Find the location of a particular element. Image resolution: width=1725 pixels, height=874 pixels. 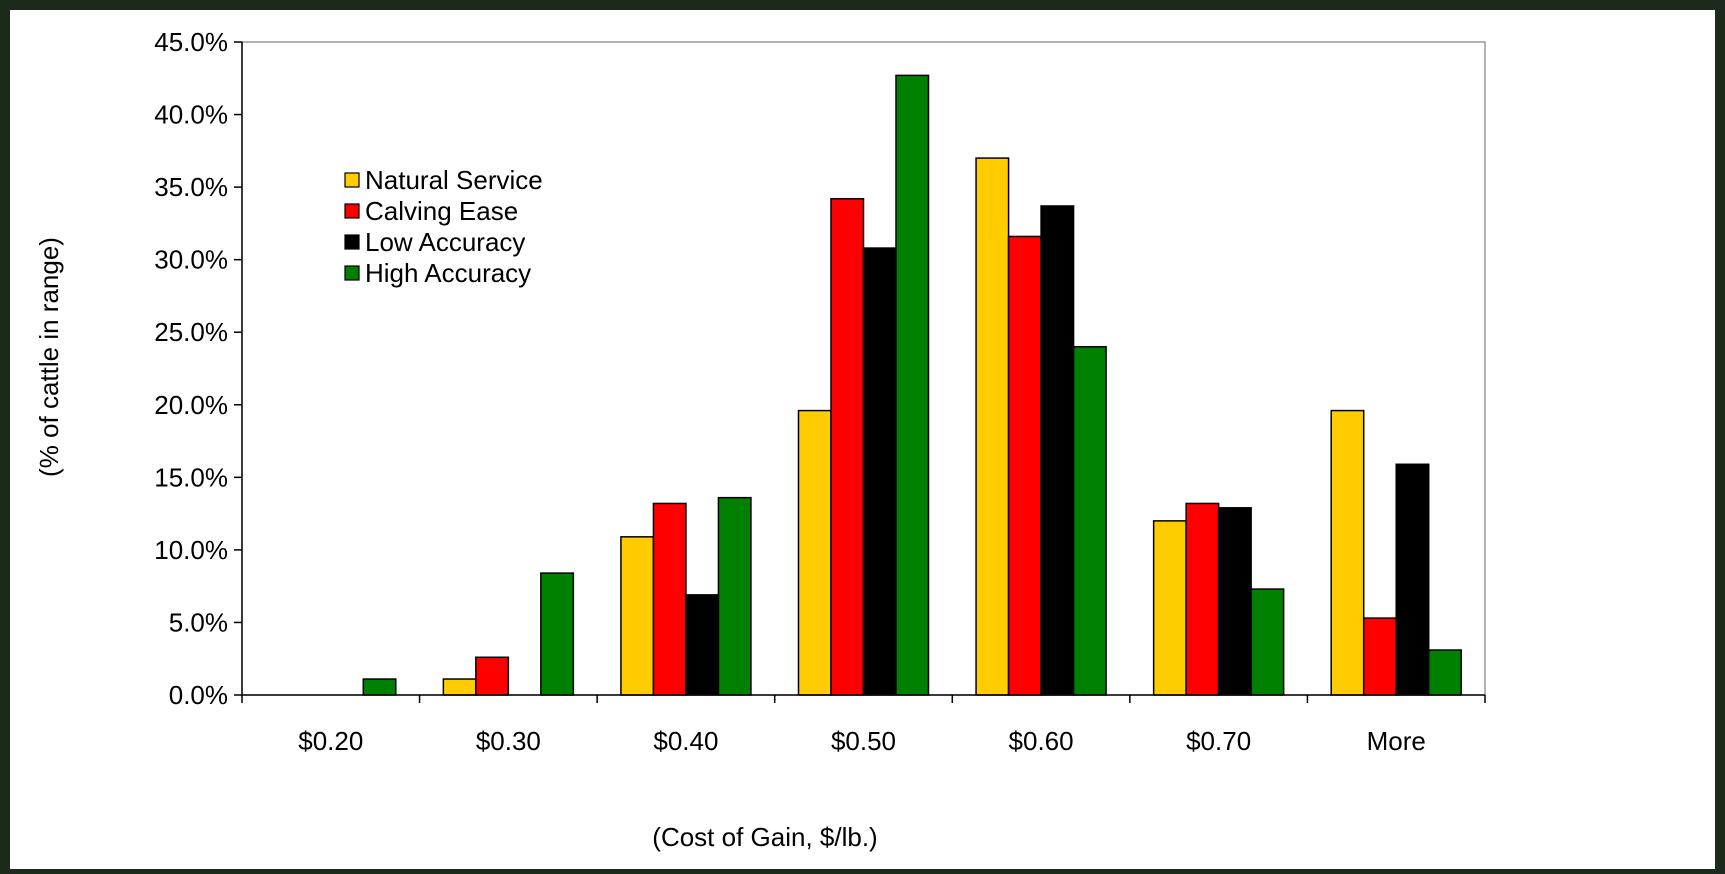

y-tick-label: 5.0% is located at coordinates (198, 622).